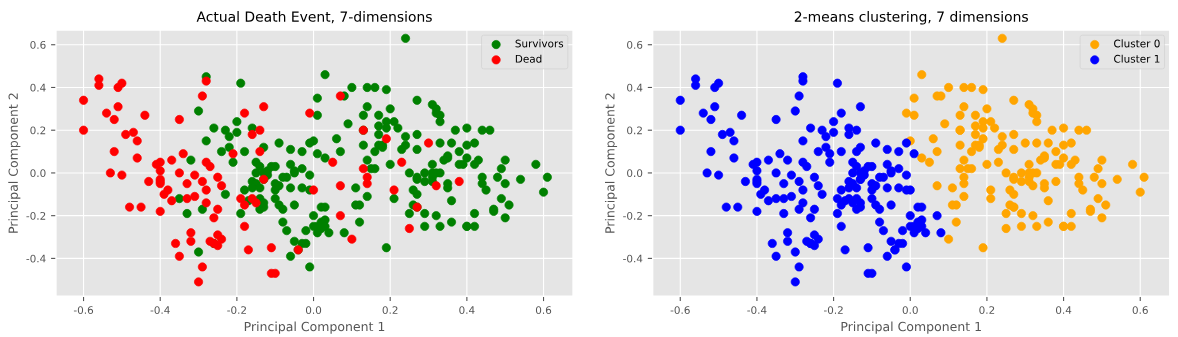 Image resolution: width=1178 pixels, height=337 pixels. Describe the element at coordinates (528, 58) in the screenshot. I see `legend-label: Dead` at that location.